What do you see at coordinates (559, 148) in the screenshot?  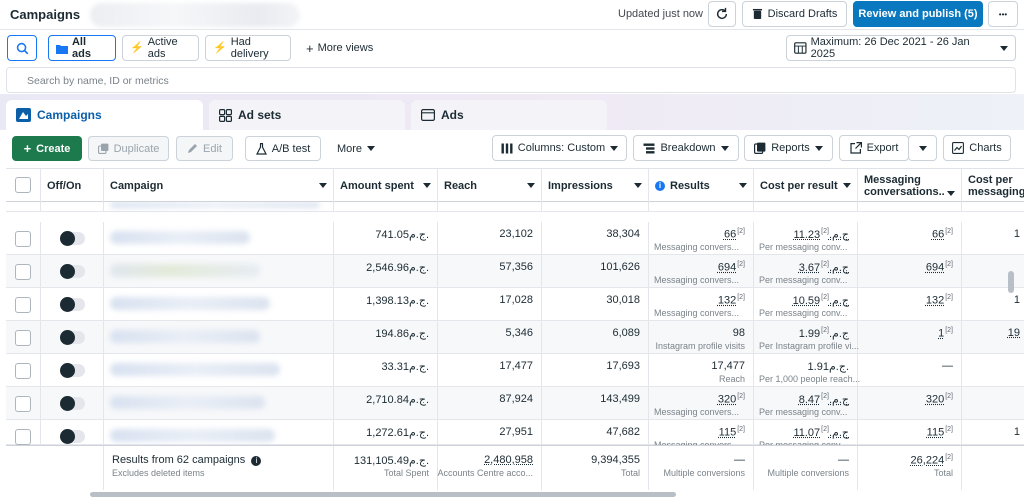 I see `columns-dropdown: Columns: Custom` at bounding box center [559, 148].